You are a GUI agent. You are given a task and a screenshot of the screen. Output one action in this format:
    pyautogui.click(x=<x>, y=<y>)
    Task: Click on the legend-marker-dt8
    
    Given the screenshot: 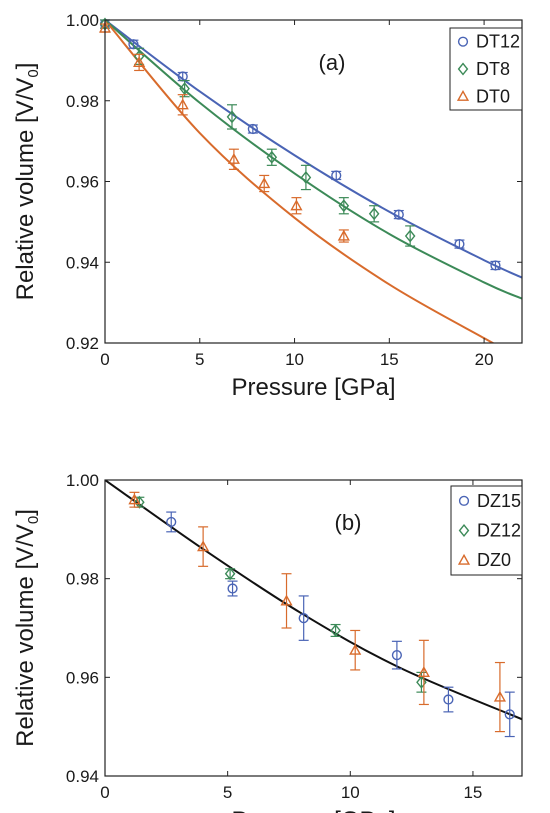 What is the action you would take?
    pyautogui.click(x=463, y=69)
    